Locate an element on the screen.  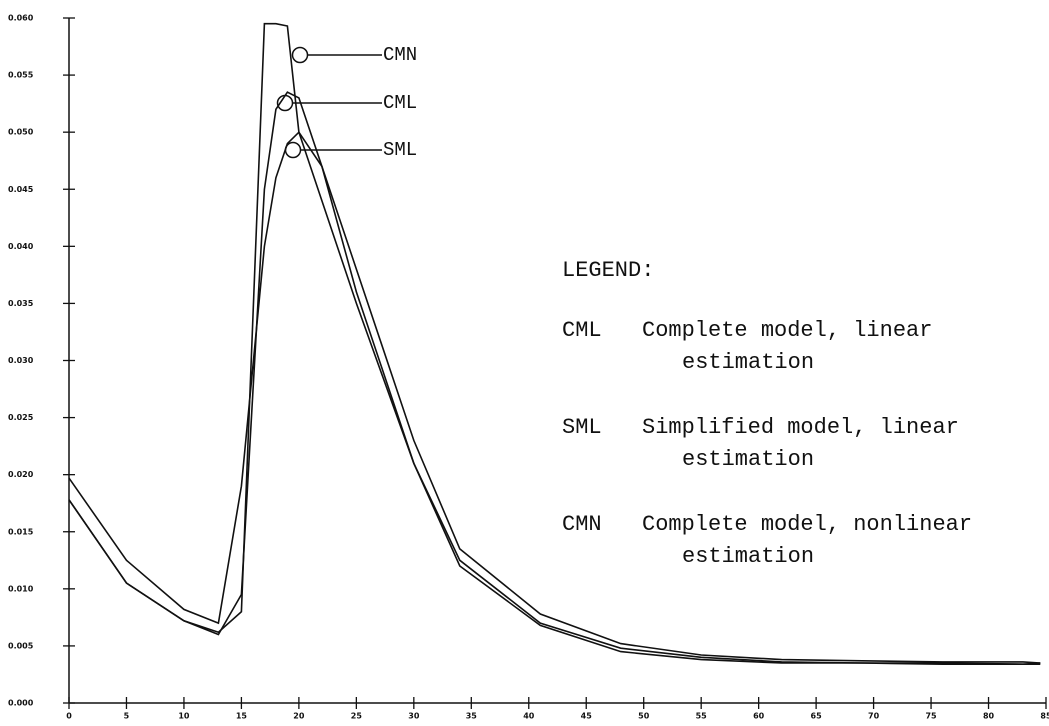
x-tick-label: 40 is located at coordinates (529, 716).